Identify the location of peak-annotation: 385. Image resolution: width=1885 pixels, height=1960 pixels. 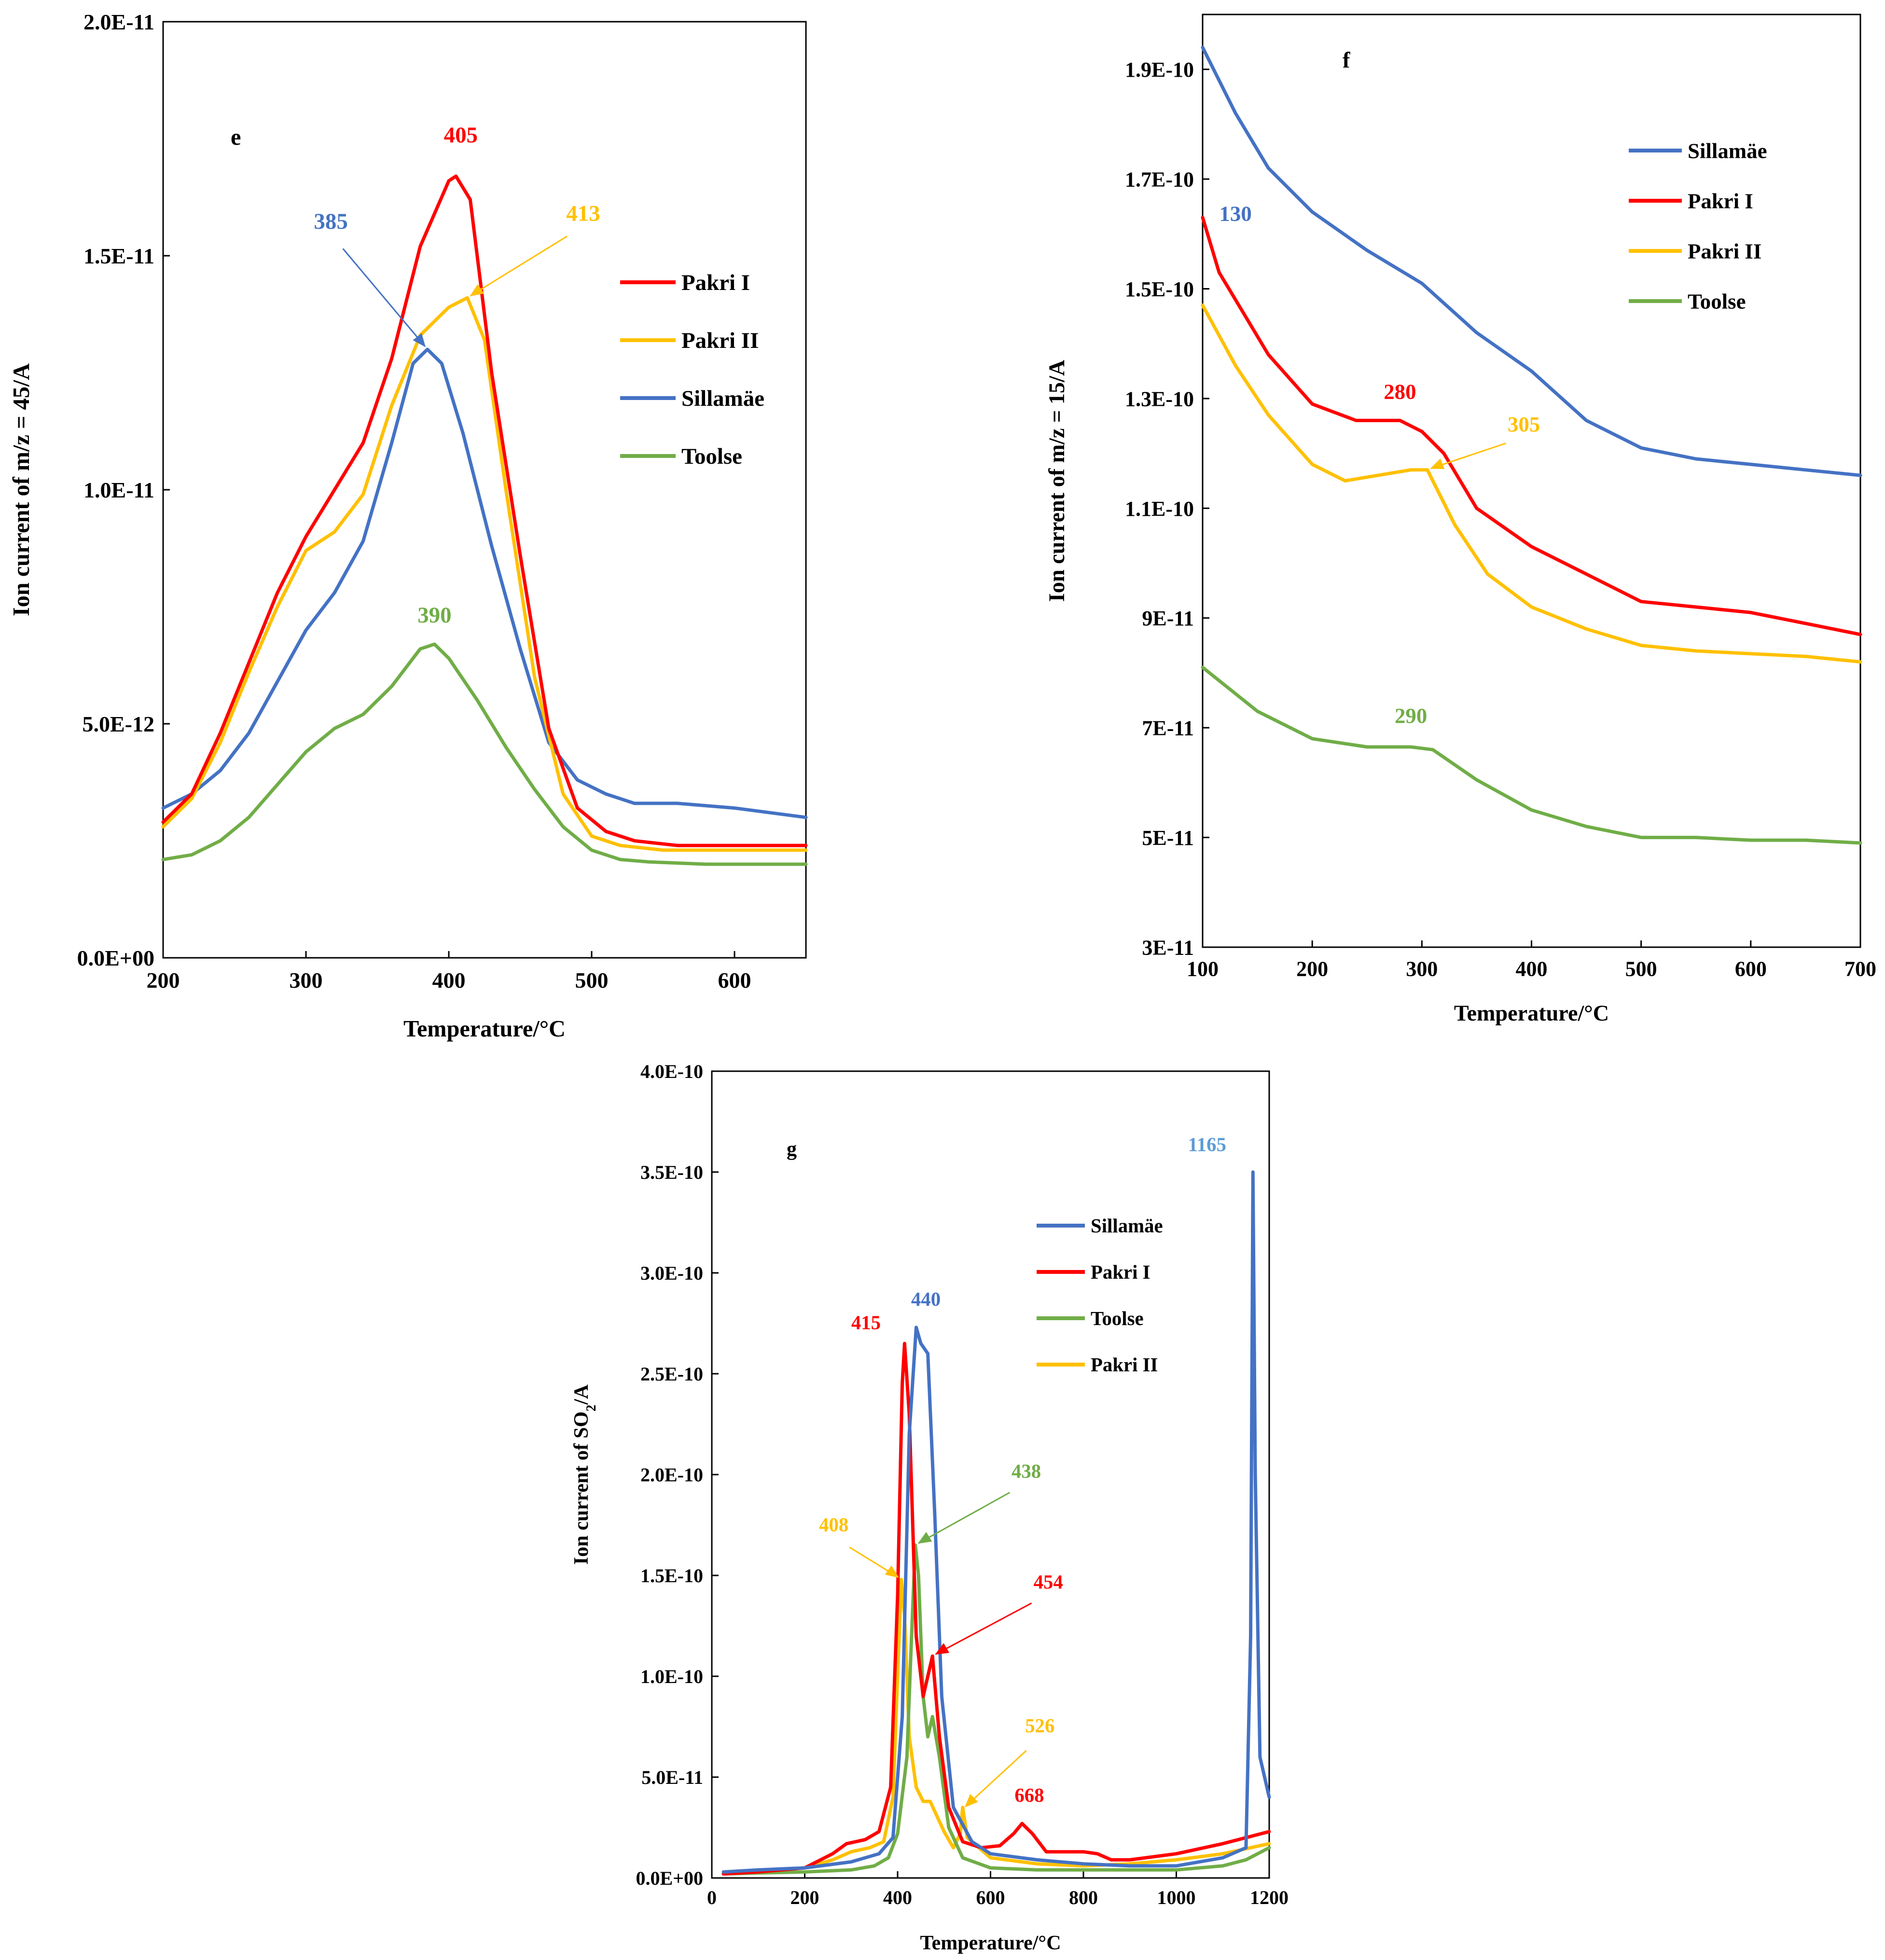
(330, 221).